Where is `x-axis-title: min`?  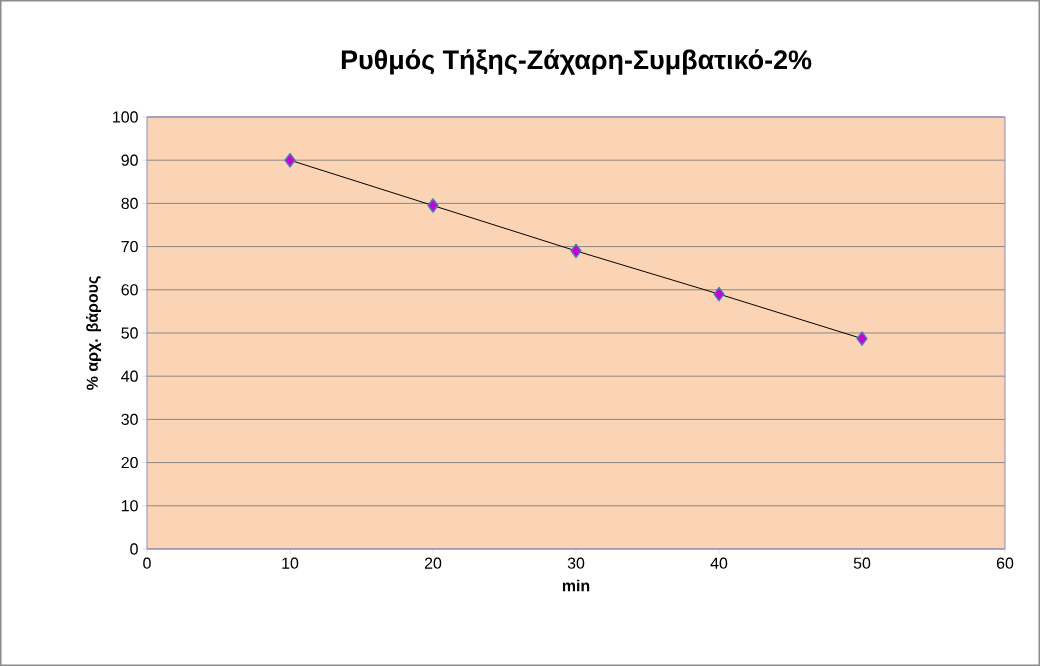
x-axis-title: min is located at coordinates (576, 585).